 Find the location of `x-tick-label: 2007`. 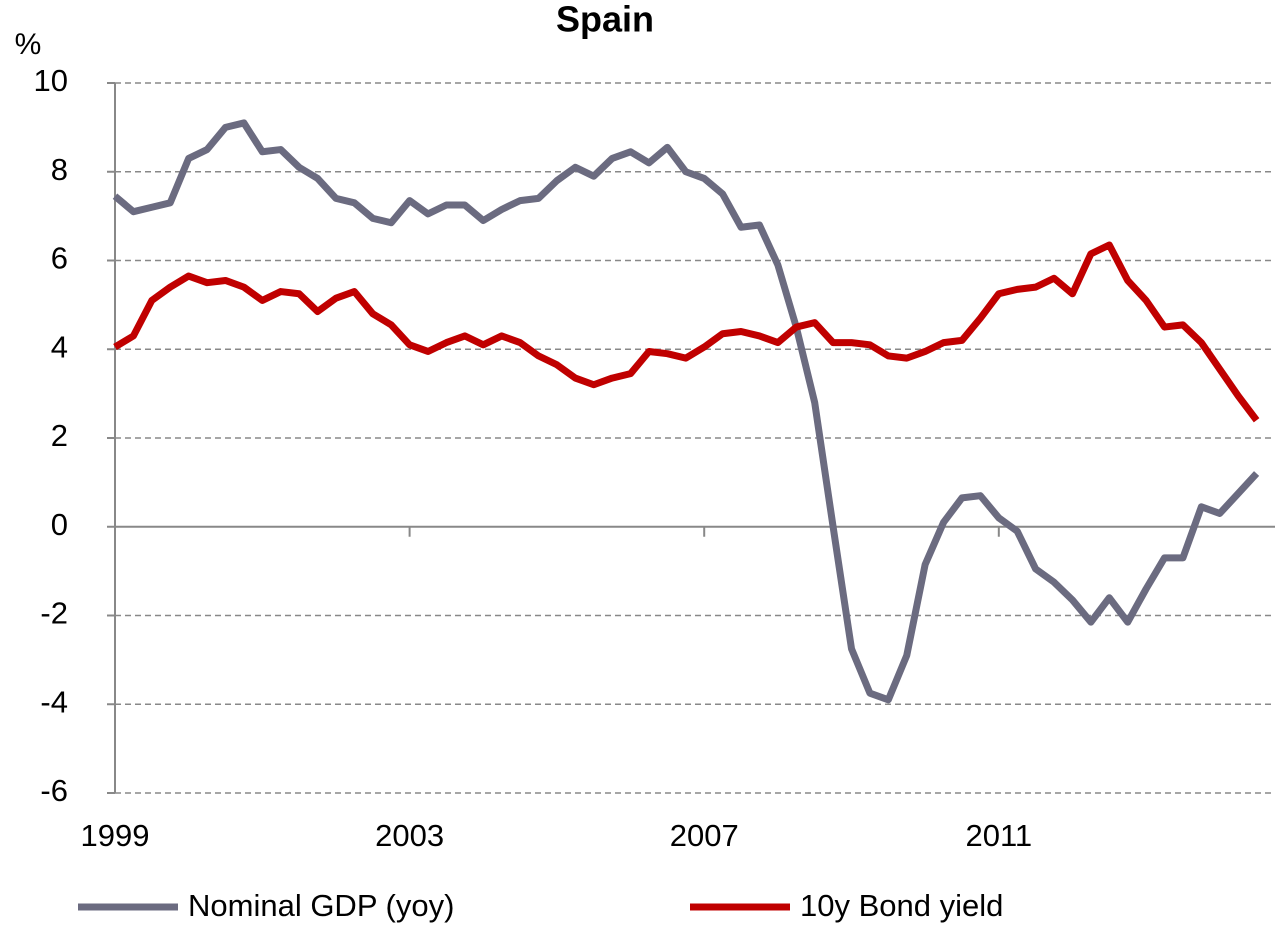

x-tick-label: 2007 is located at coordinates (704, 835).